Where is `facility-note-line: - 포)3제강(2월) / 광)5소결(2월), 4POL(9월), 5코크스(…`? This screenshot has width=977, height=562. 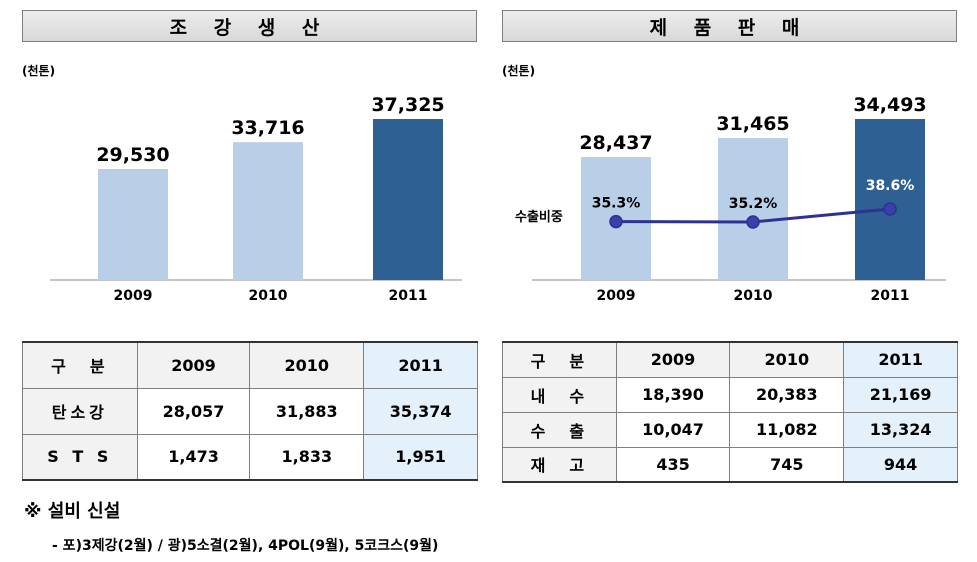
facility-note-line: - 포)3제강(2월) / 광)5소결(2월), 4POL(9월), 5코크스(… is located at coordinates (245, 546).